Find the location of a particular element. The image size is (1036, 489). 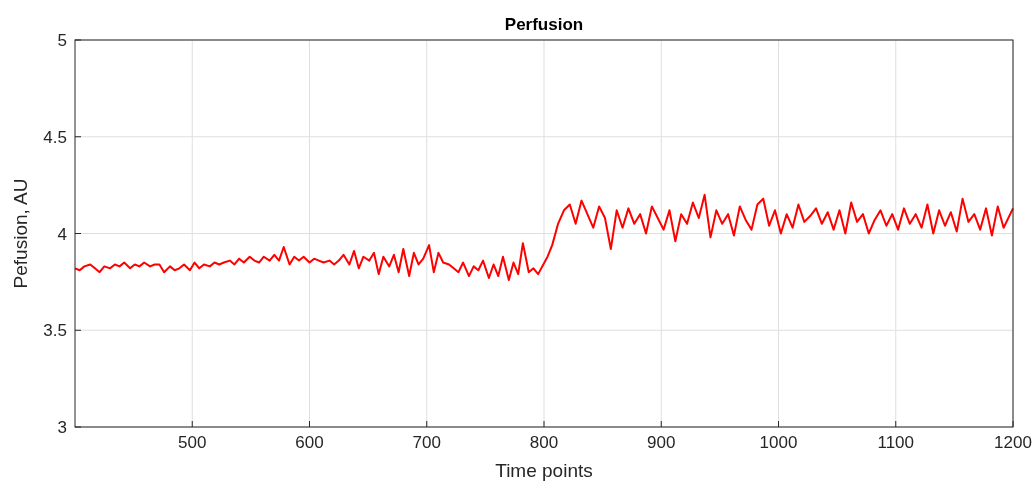

y-tick-label: 3.5 is located at coordinates (55, 331).